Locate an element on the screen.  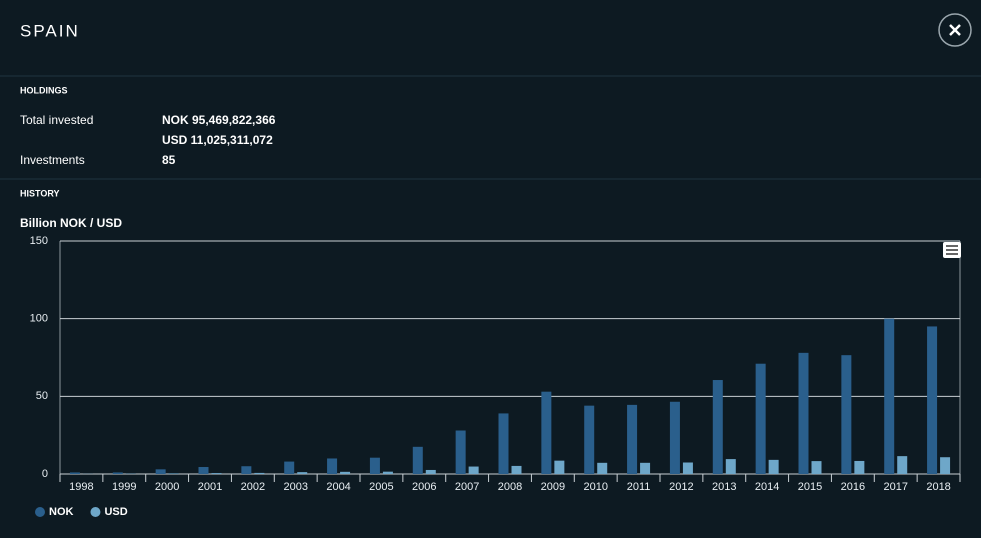
x-tick-label: 2017 is located at coordinates (895, 487).